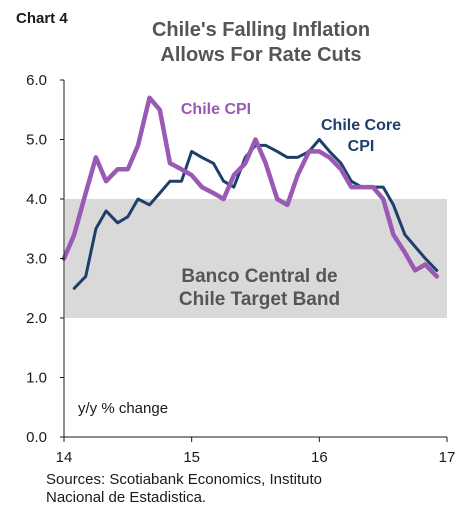  I want to click on y-tick-label: 0.0, so click(36, 437).